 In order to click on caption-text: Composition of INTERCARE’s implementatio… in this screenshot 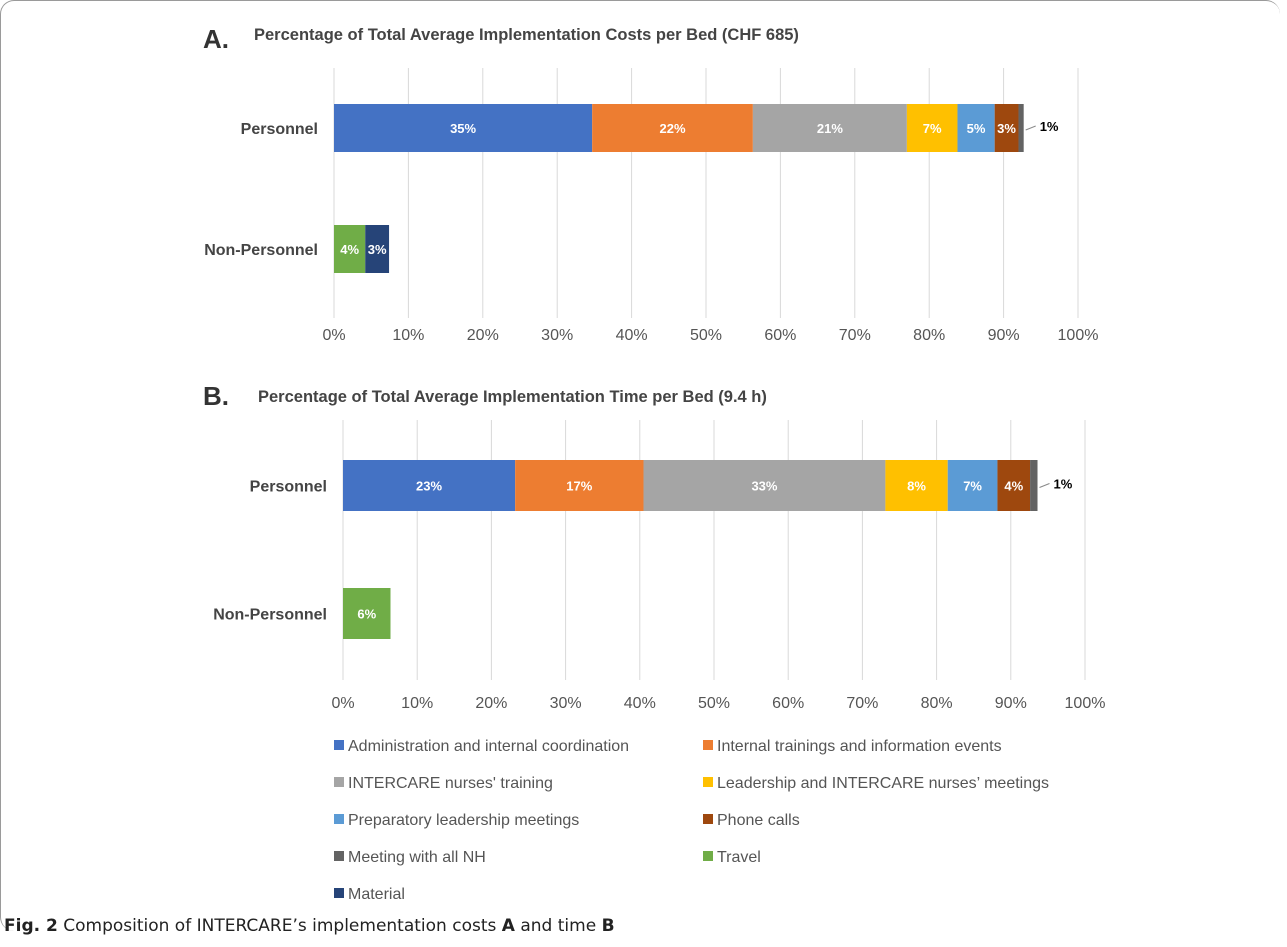, I will do `click(280, 926)`.